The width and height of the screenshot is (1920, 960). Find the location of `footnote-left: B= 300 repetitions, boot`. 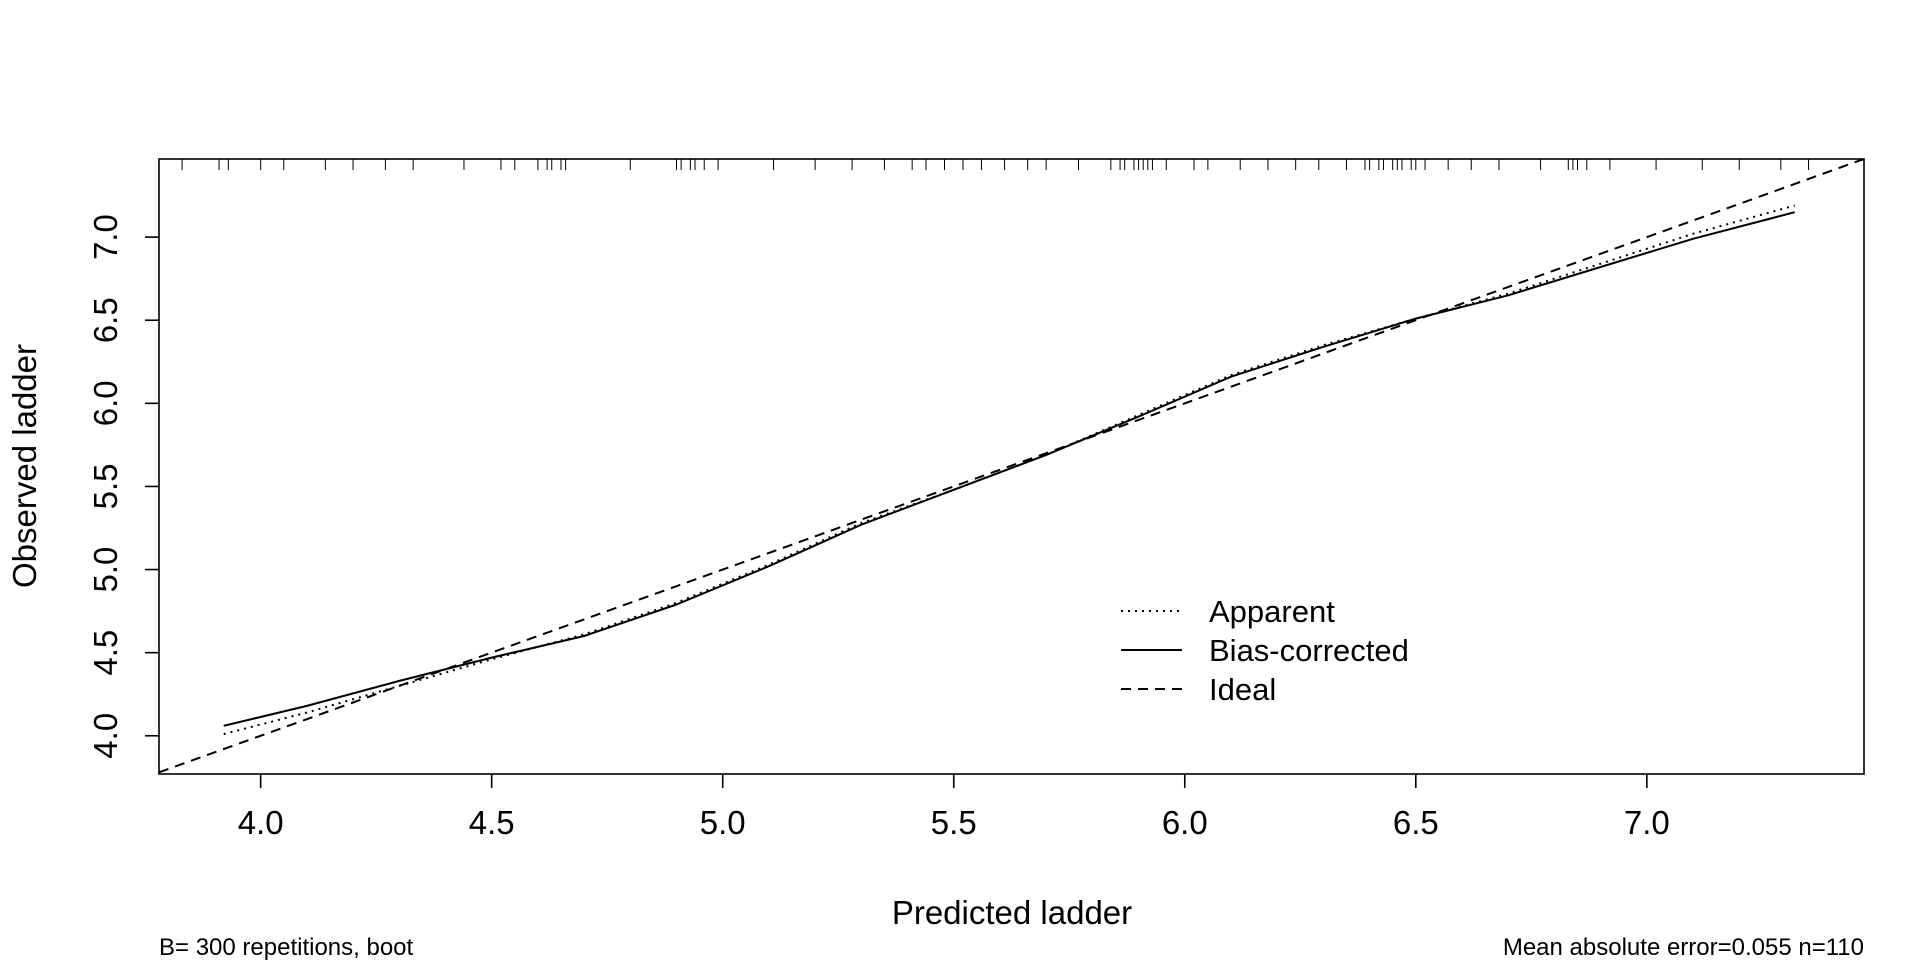

footnote-left: B= 300 repetitions, boot is located at coordinates (286, 947).